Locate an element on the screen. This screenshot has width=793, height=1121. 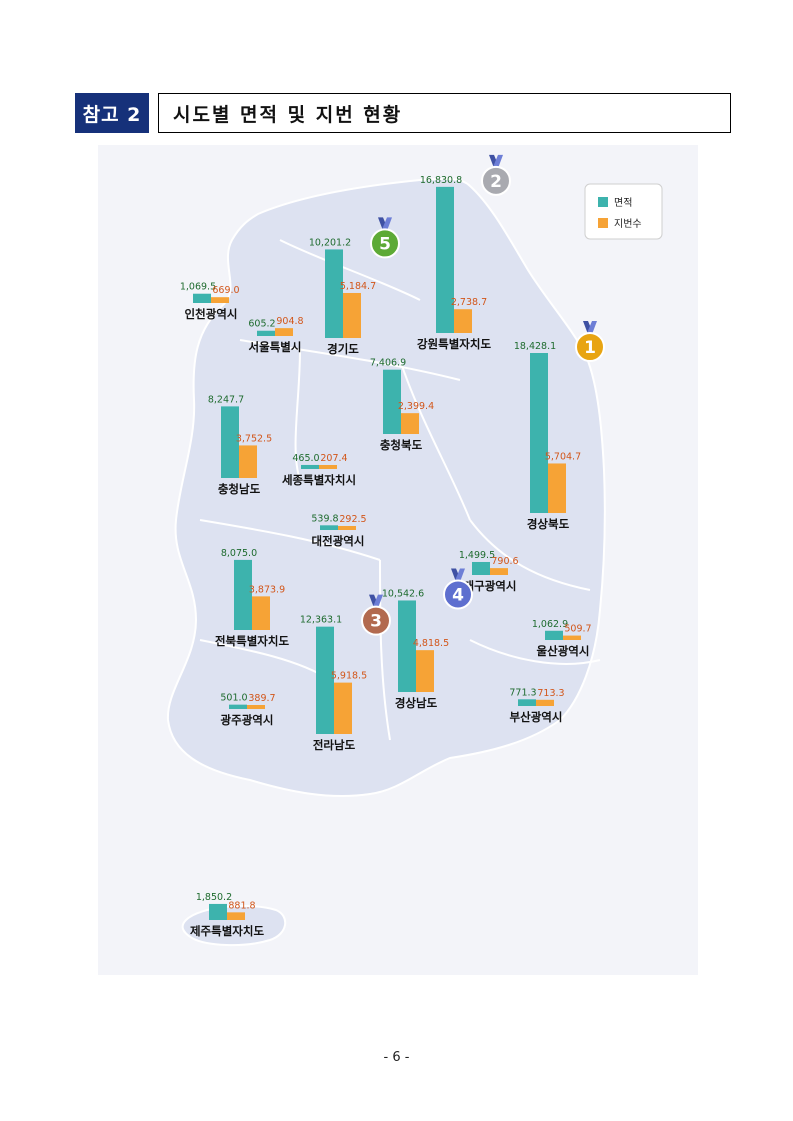
value-label-area: 16,830.8 is located at coordinates (441, 180).